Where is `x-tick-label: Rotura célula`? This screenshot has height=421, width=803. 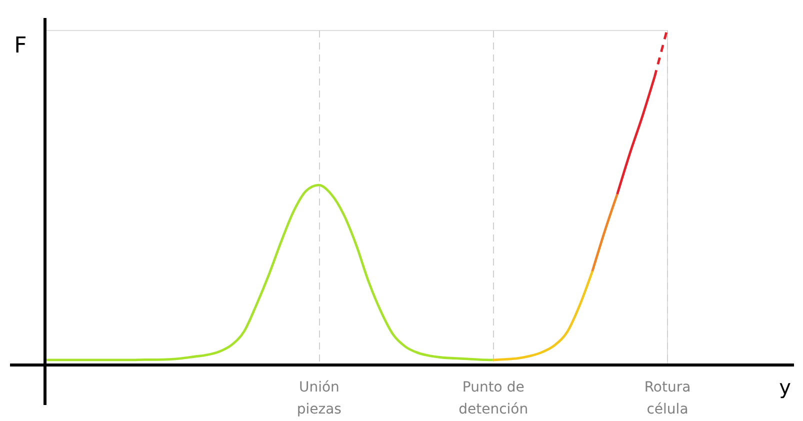 x-tick-label: Rotura célula is located at coordinates (667, 399).